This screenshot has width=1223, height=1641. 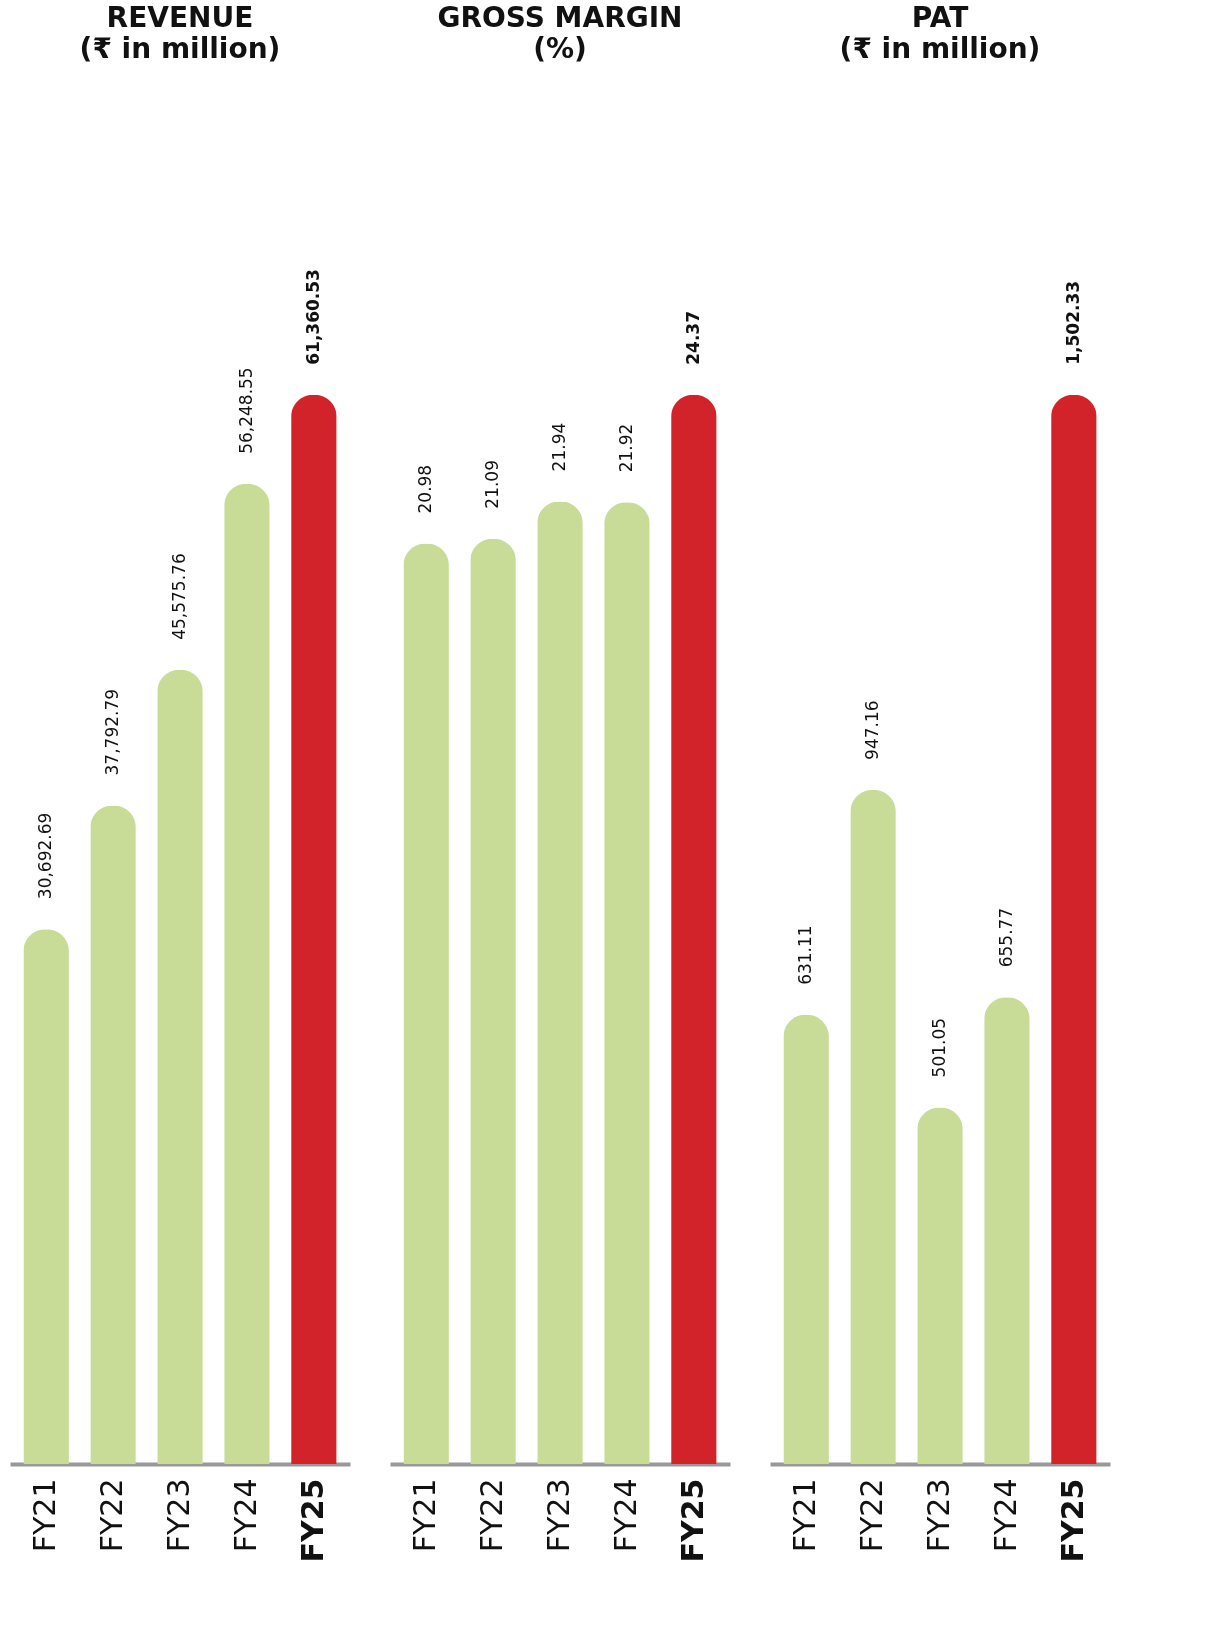 What do you see at coordinates (45, 856) in the screenshot?
I see `data-label: 30,692.69` at bounding box center [45, 856].